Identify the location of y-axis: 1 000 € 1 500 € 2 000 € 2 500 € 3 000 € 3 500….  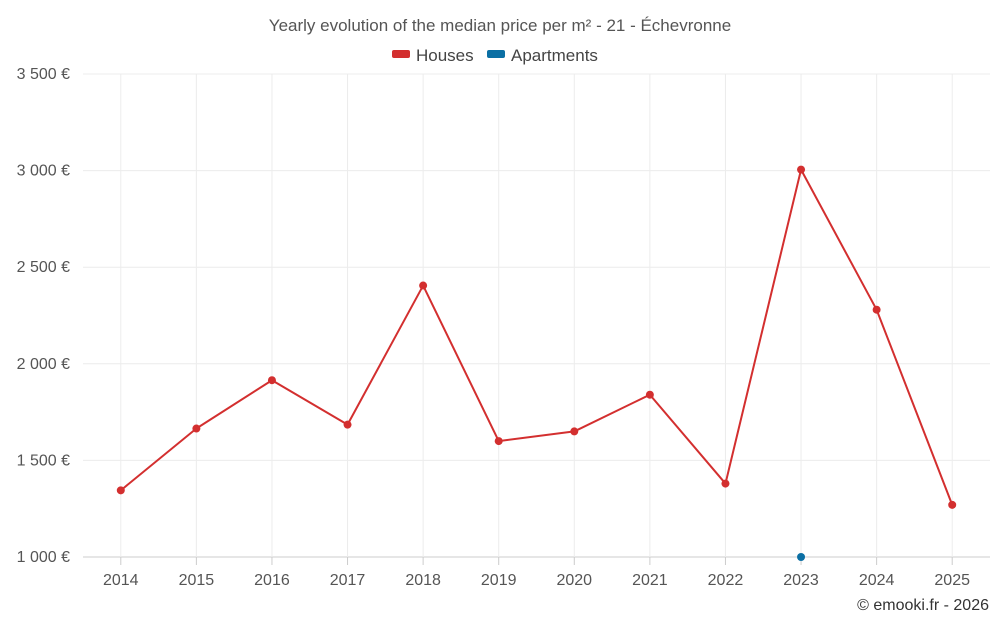
(43, 316).